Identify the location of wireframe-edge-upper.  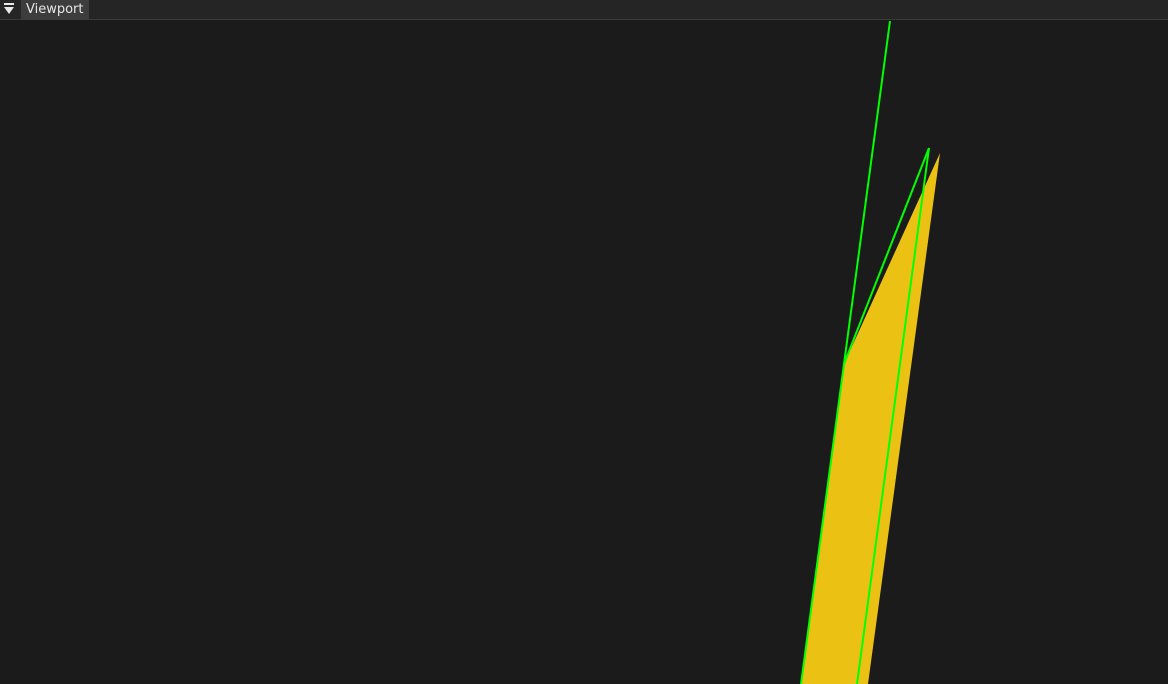
(886, 256).